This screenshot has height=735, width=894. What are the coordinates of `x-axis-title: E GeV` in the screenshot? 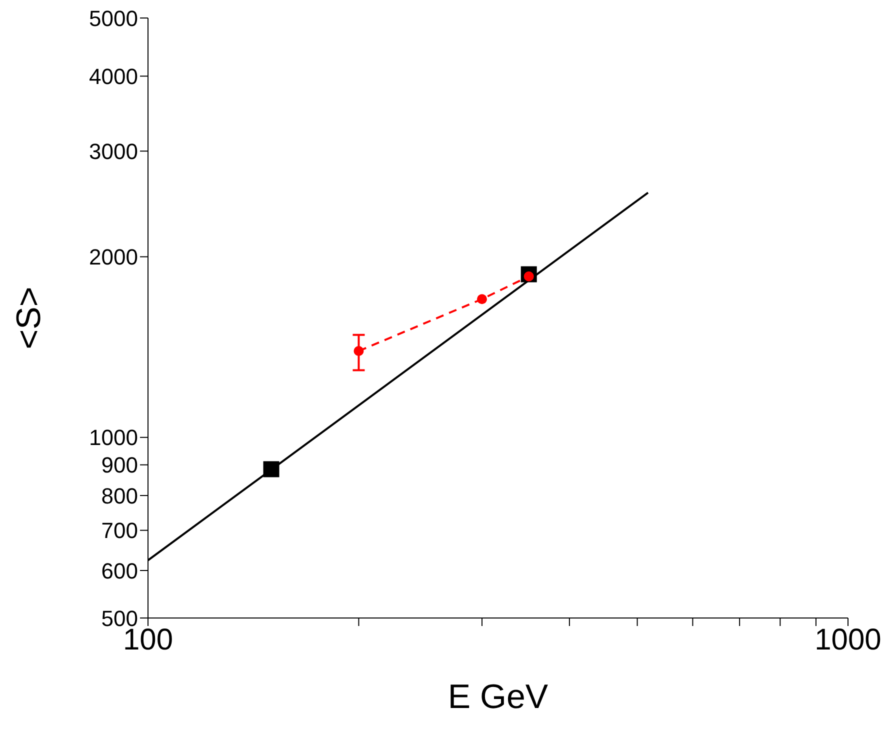 It's located at (498, 697).